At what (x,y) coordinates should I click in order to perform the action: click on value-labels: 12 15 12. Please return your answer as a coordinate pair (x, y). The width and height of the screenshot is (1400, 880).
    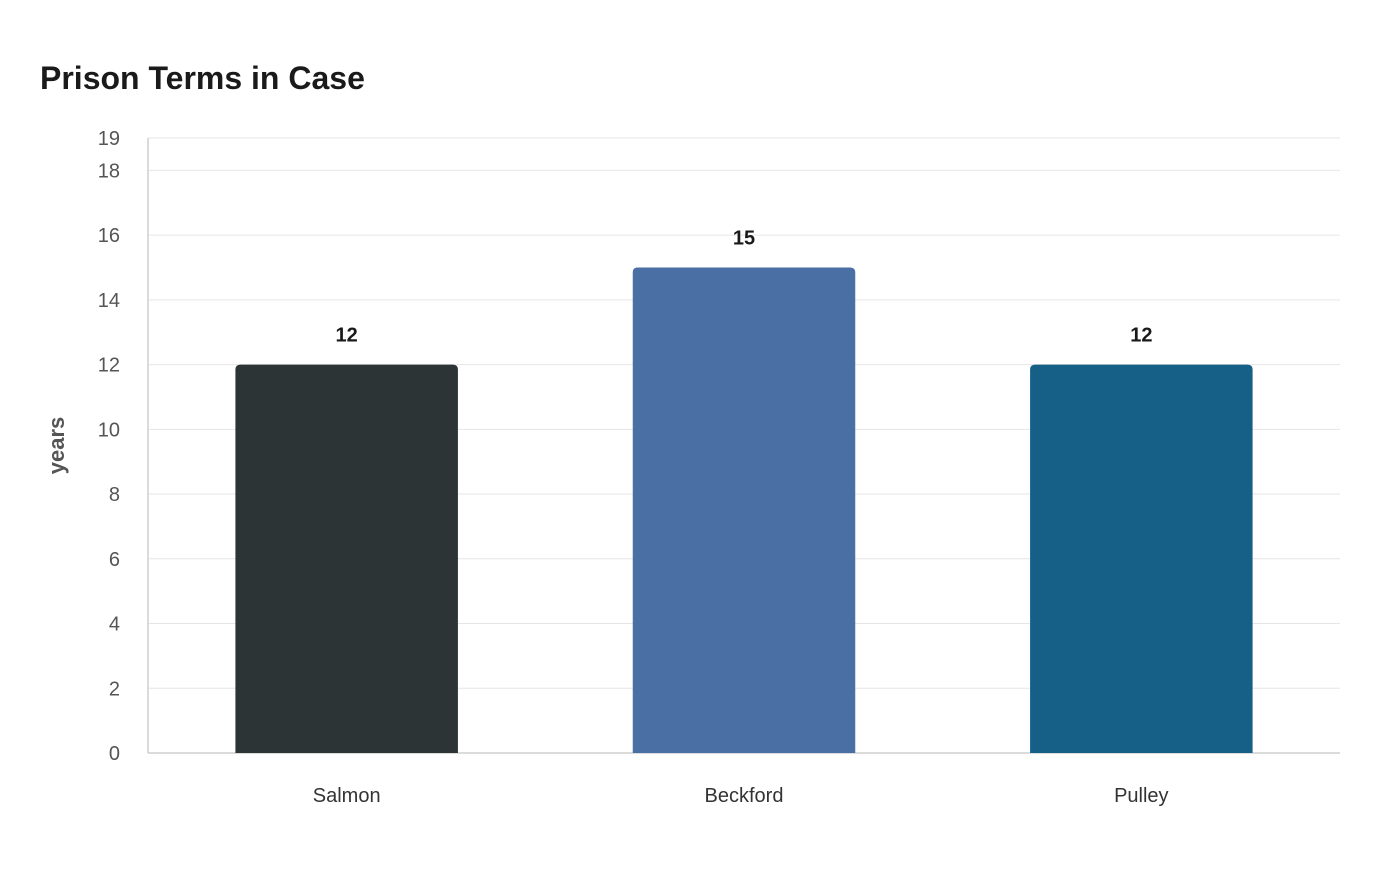
    Looking at the image, I should click on (744, 286).